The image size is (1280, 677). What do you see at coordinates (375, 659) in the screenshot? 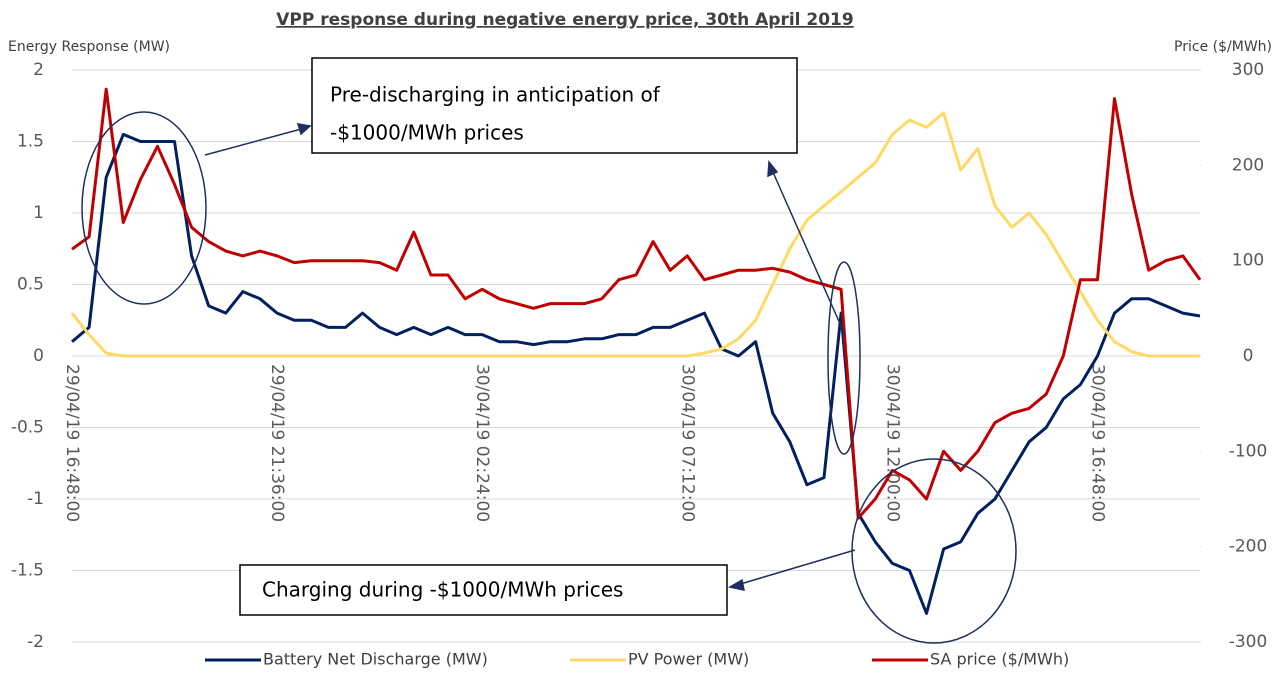
I see `legend-label: Battery Net Discharge (MW)` at bounding box center [375, 659].